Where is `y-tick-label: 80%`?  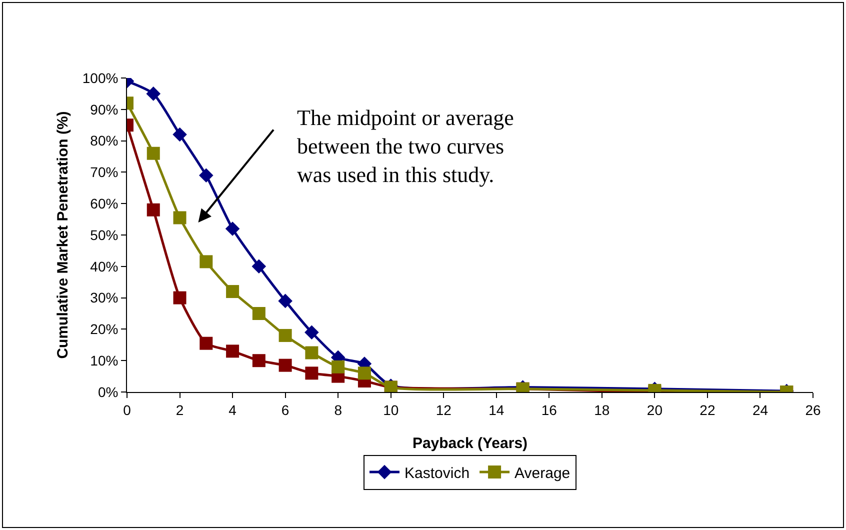 y-tick-label: 80% is located at coordinates (104, 140).